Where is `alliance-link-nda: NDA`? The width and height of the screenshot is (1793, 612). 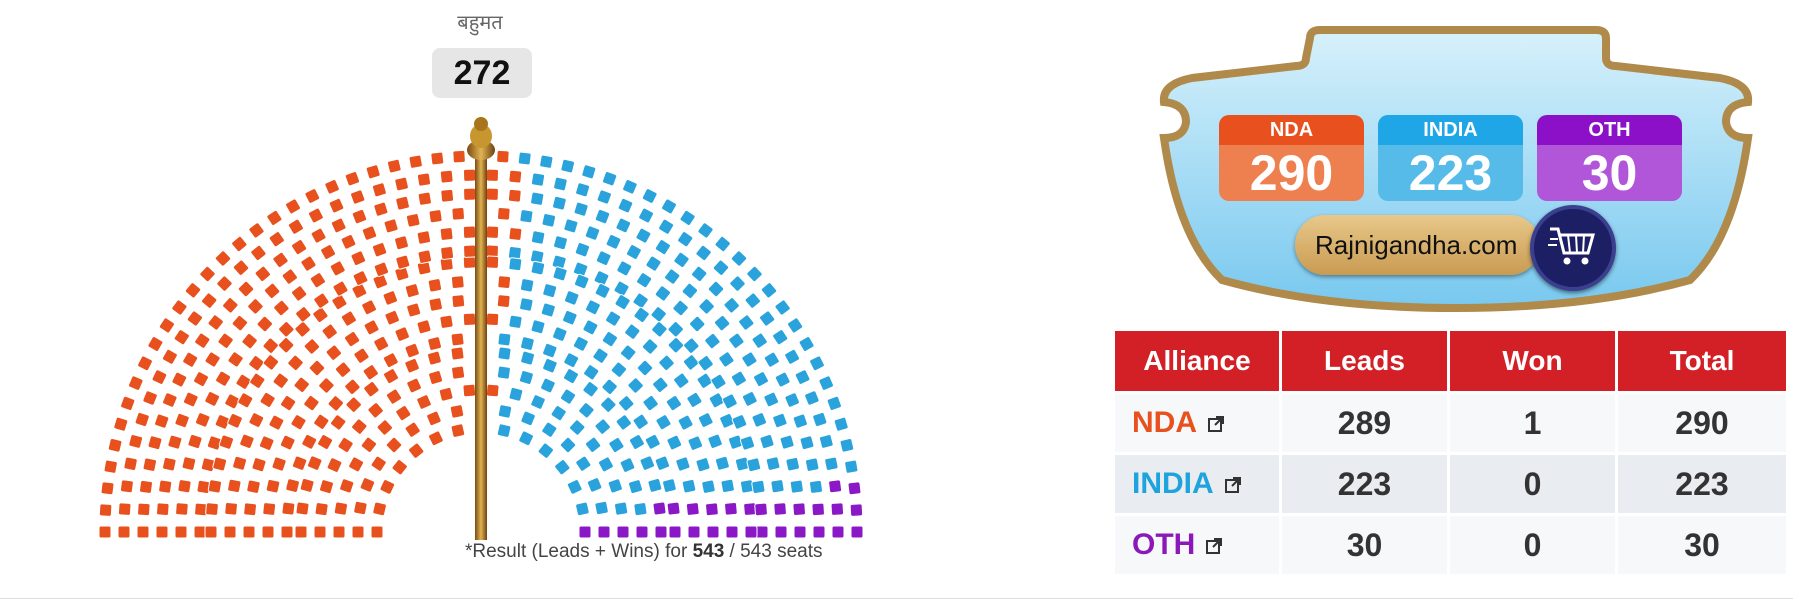
alliance-link-nda: NDA is located at coordinates (1164, 422).